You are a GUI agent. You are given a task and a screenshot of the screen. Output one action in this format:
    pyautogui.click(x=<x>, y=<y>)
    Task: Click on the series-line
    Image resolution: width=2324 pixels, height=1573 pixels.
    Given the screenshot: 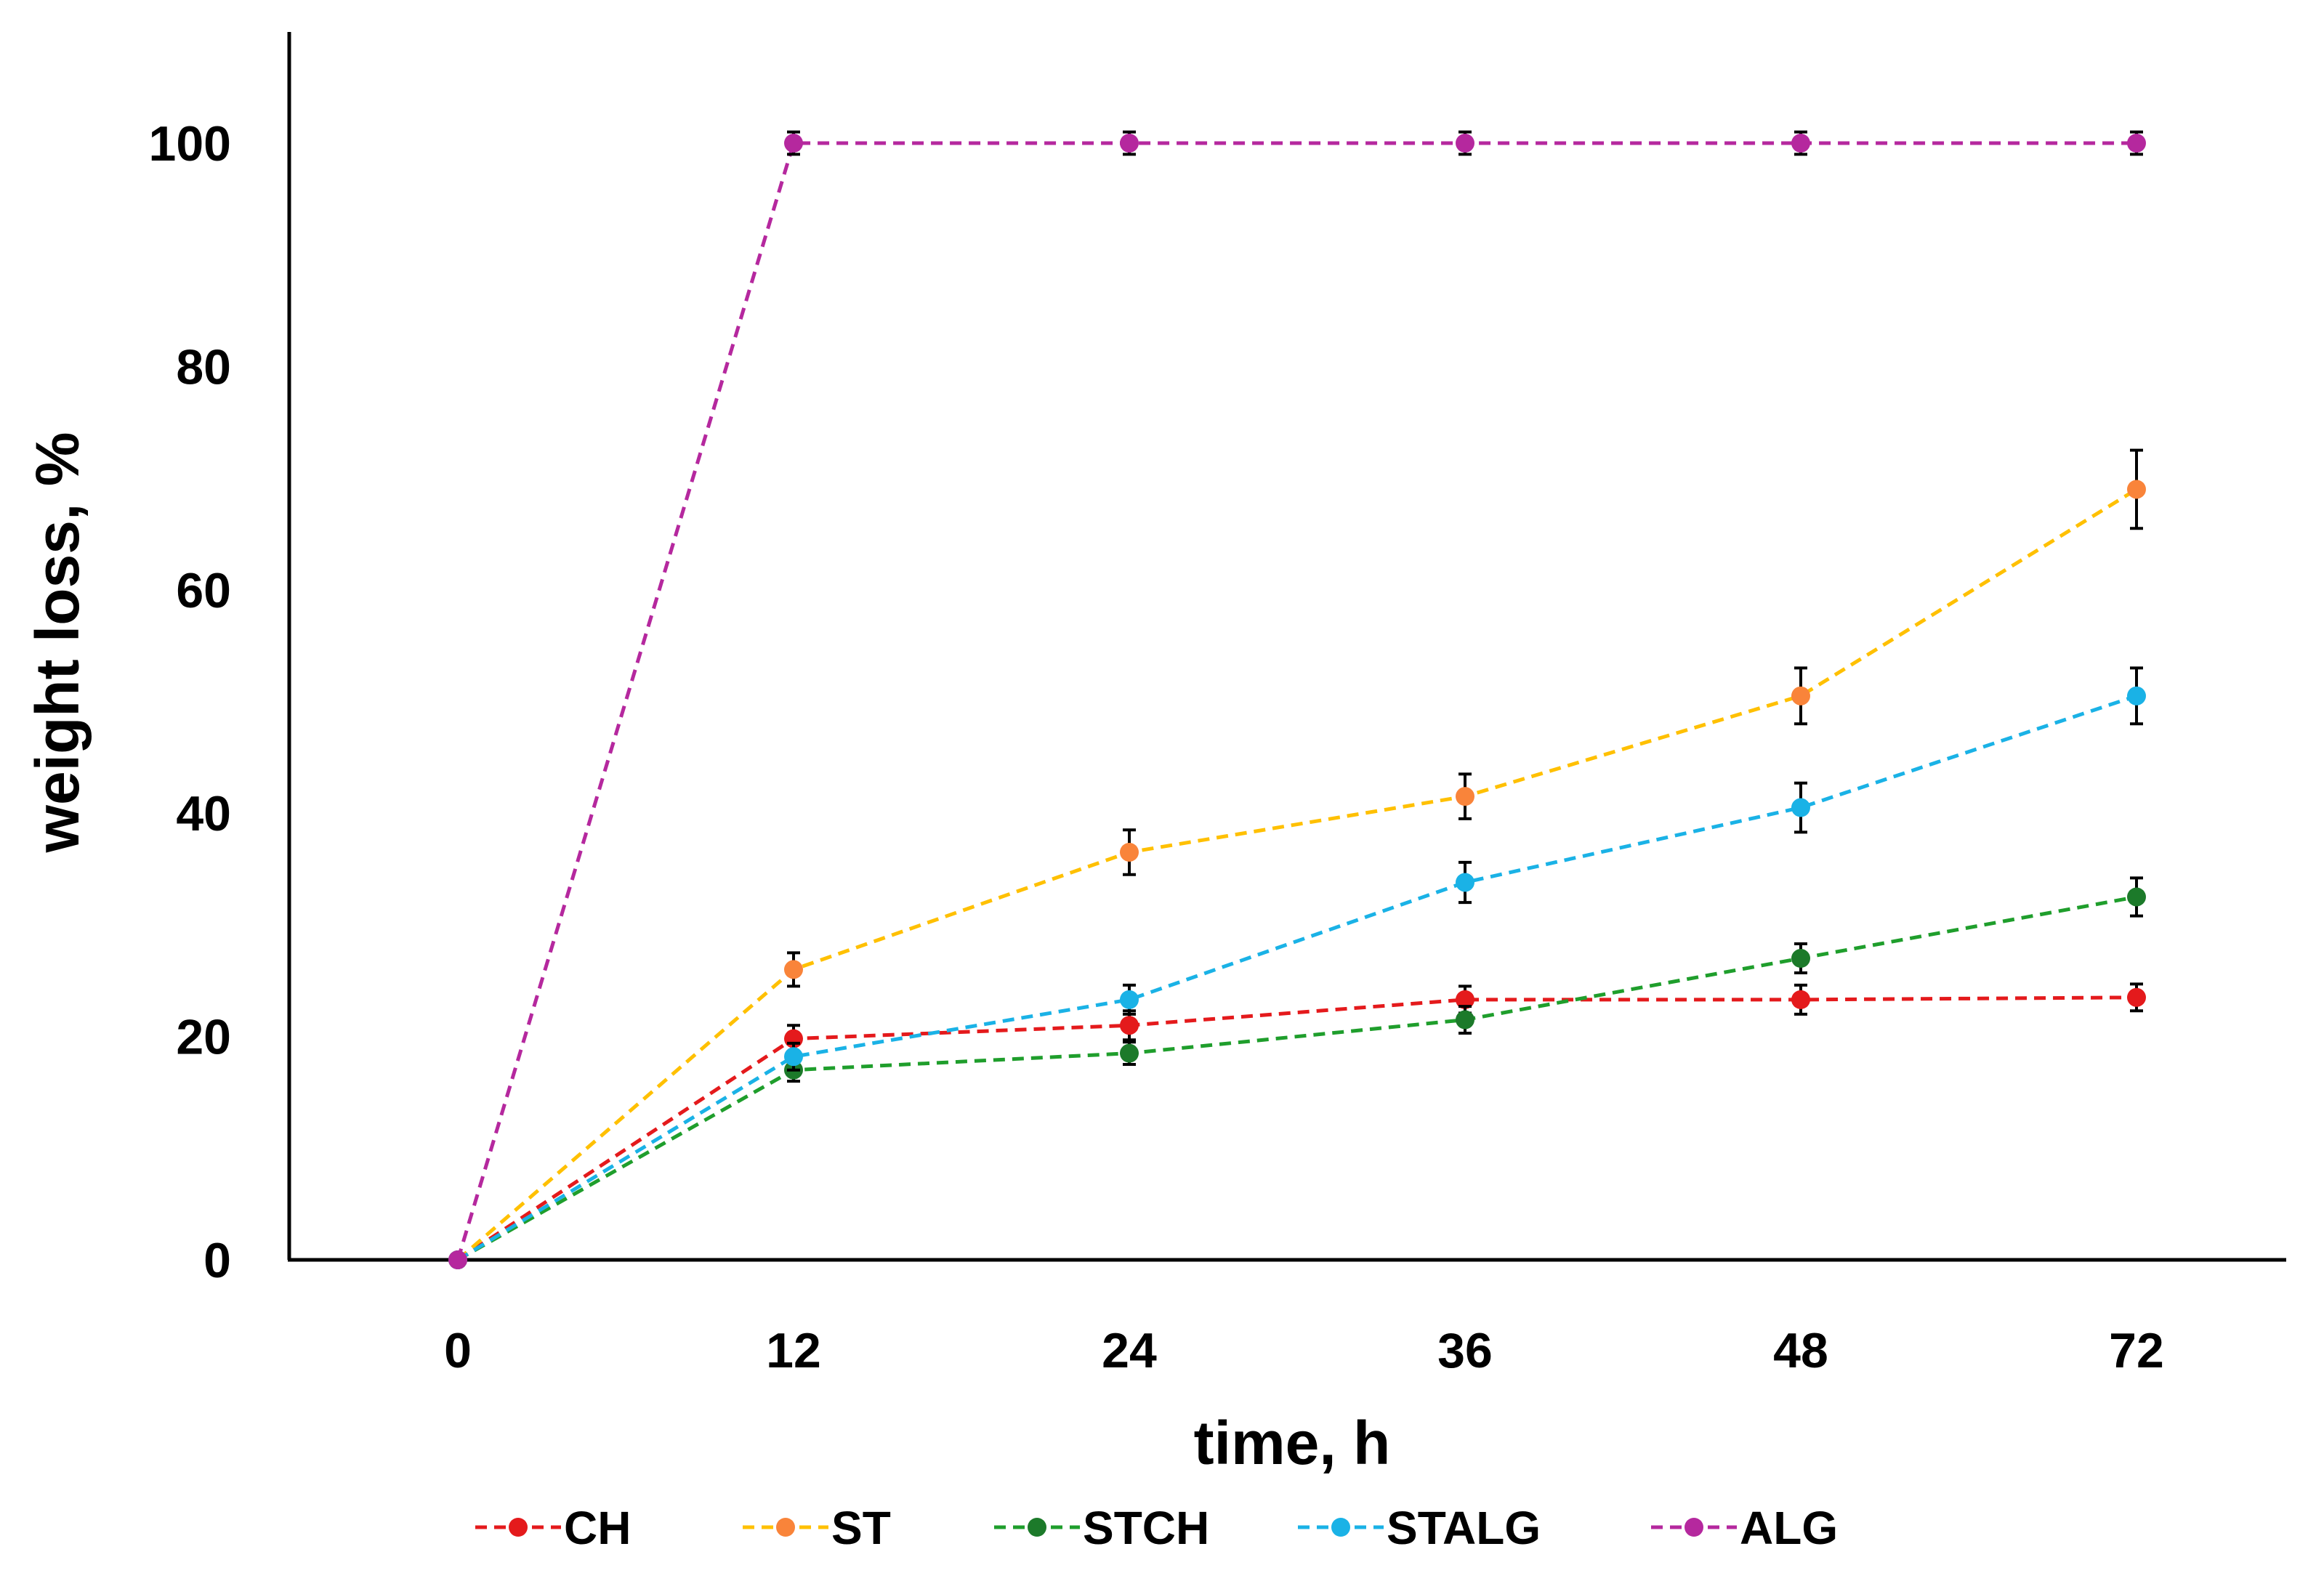 What is the action you would take?
    pyautogui.click(x=1296, y=1128)
    